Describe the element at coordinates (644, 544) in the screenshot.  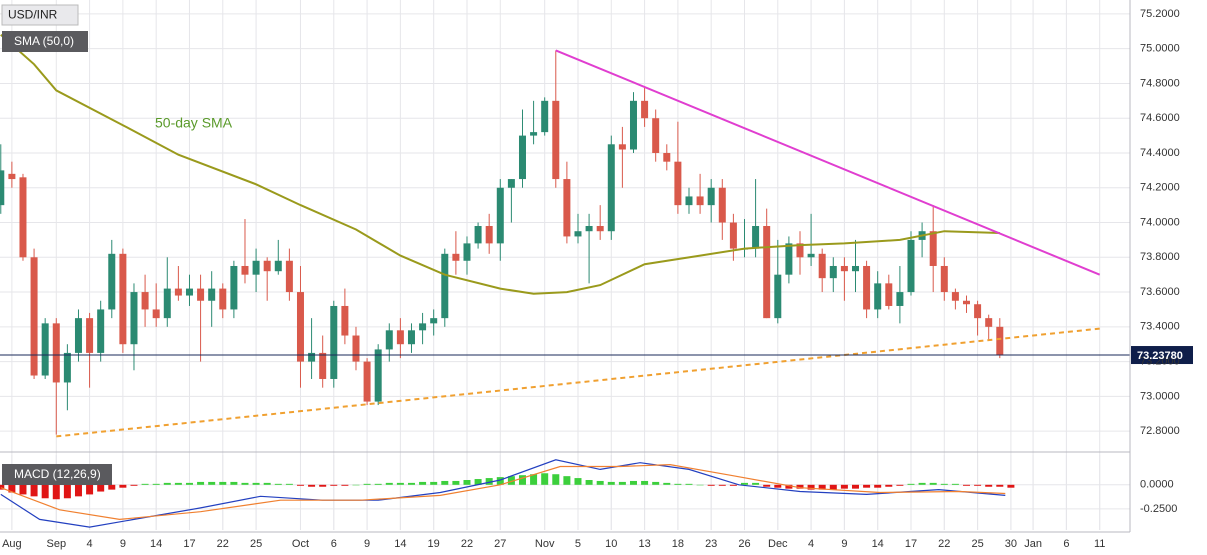
I see `x-tick-label: 13` at that location.